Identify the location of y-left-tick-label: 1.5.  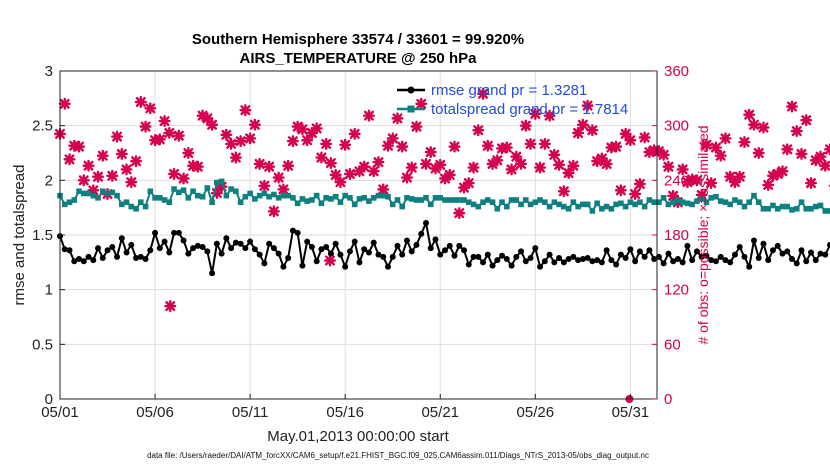
(42, 235).